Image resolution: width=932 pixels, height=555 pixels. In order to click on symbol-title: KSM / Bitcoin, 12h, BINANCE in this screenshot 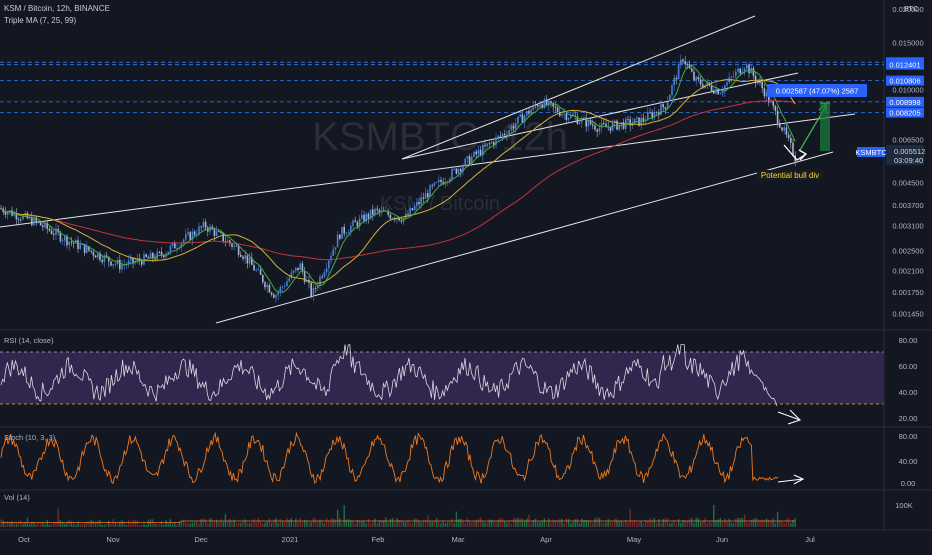, I will do `click(57, 8)`.